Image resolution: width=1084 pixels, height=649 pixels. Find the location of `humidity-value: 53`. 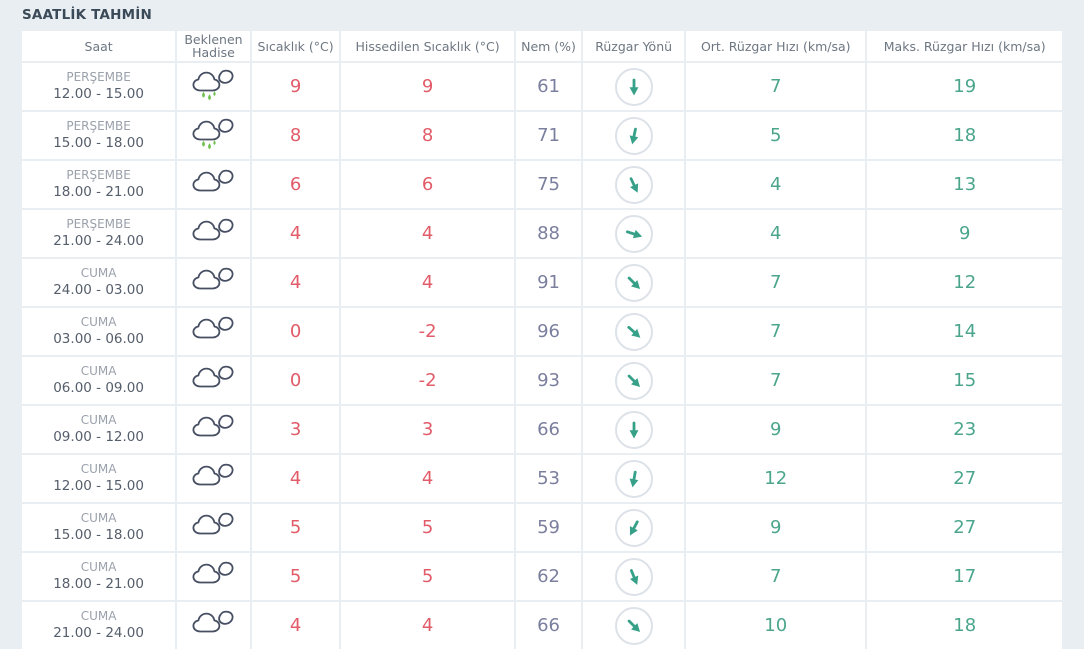

humidity-value: 53 is located at coordinates (548, 479).